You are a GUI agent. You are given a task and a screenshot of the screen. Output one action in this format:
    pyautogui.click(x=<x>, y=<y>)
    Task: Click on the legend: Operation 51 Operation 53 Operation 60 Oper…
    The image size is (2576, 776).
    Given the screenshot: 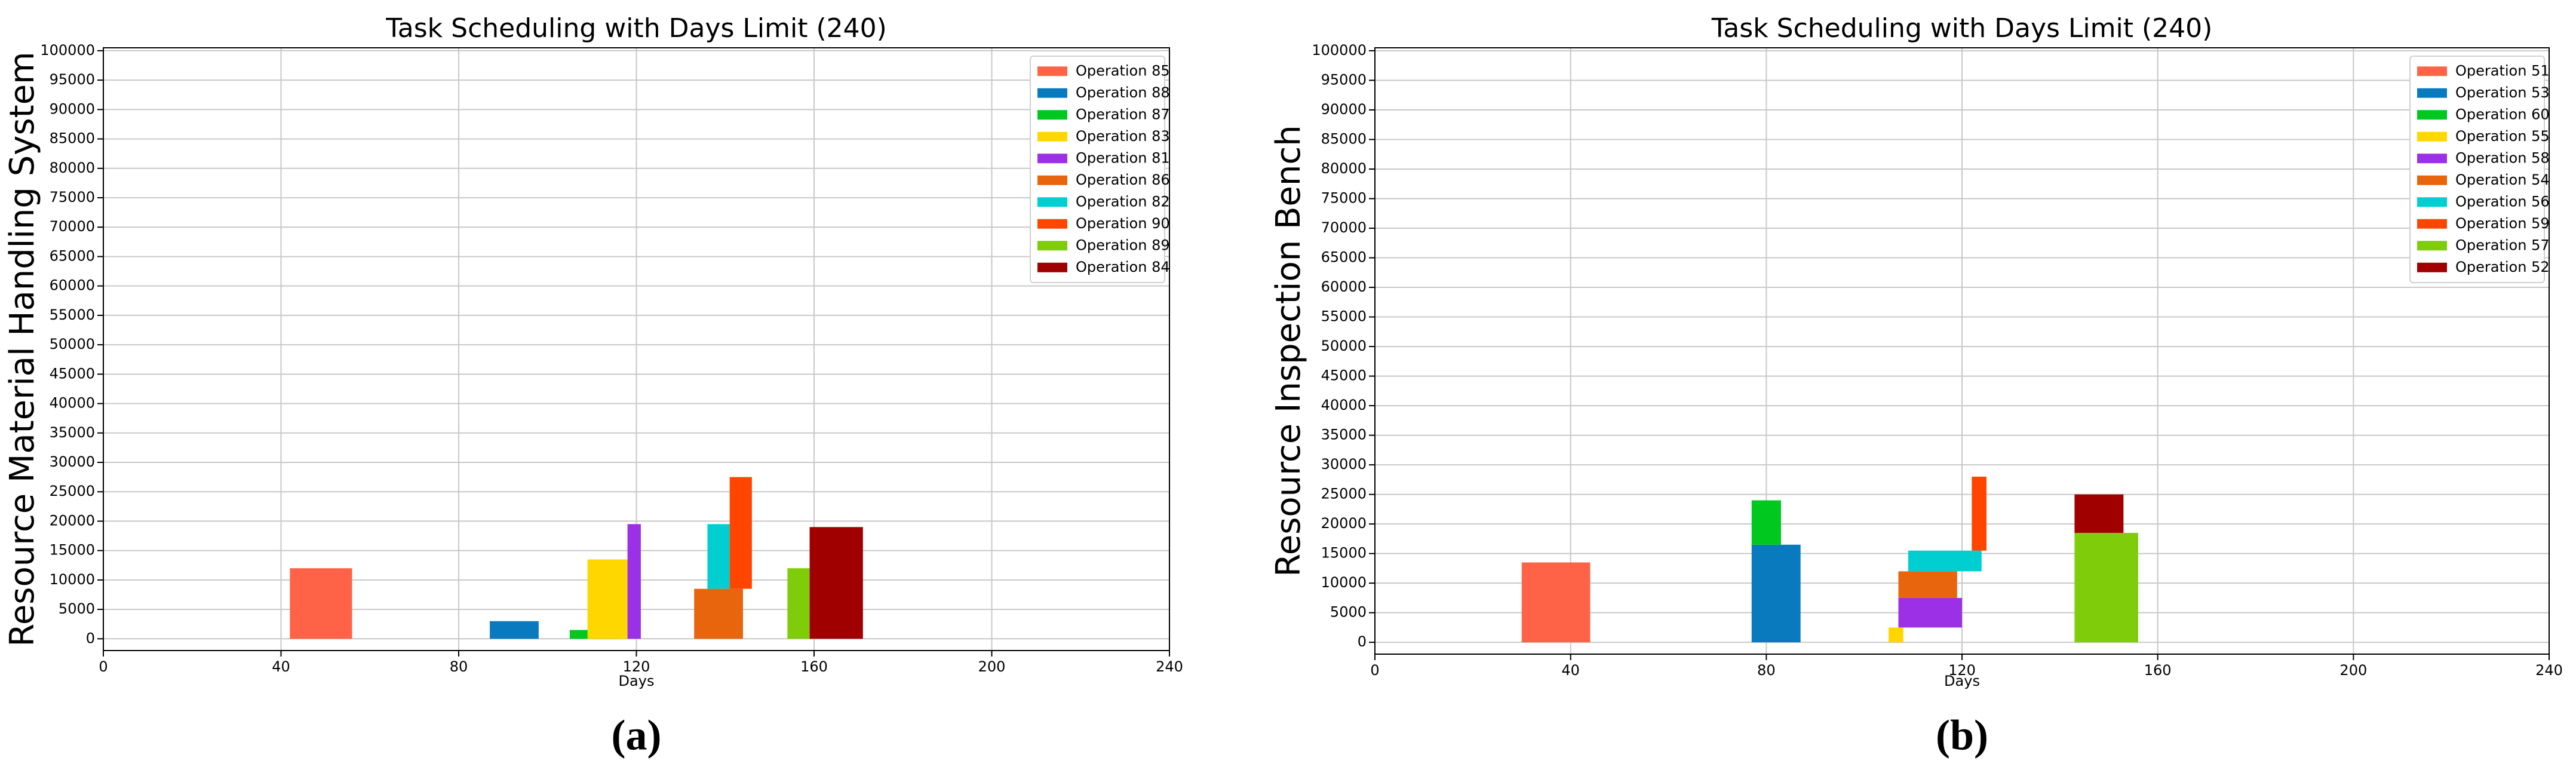 What is the action you would take?
    pyautogui.click(x=2479, y=170)
    